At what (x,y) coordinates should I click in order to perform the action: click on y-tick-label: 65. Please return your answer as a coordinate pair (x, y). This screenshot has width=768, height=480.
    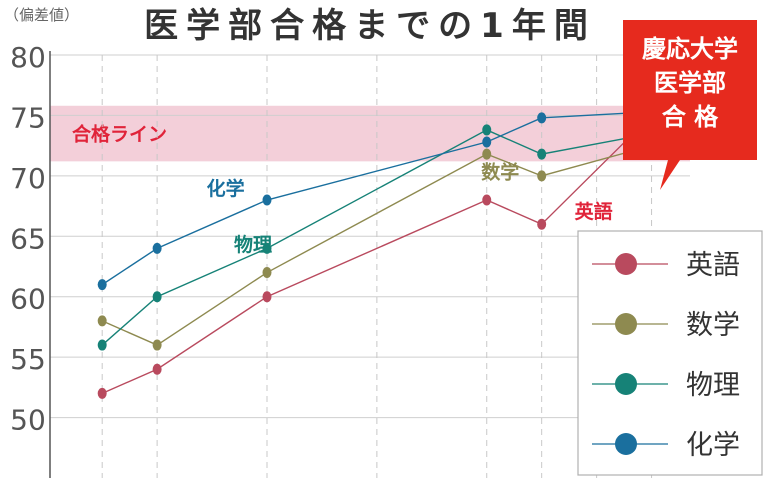
    Looking at the image, I should click on (28, 238).